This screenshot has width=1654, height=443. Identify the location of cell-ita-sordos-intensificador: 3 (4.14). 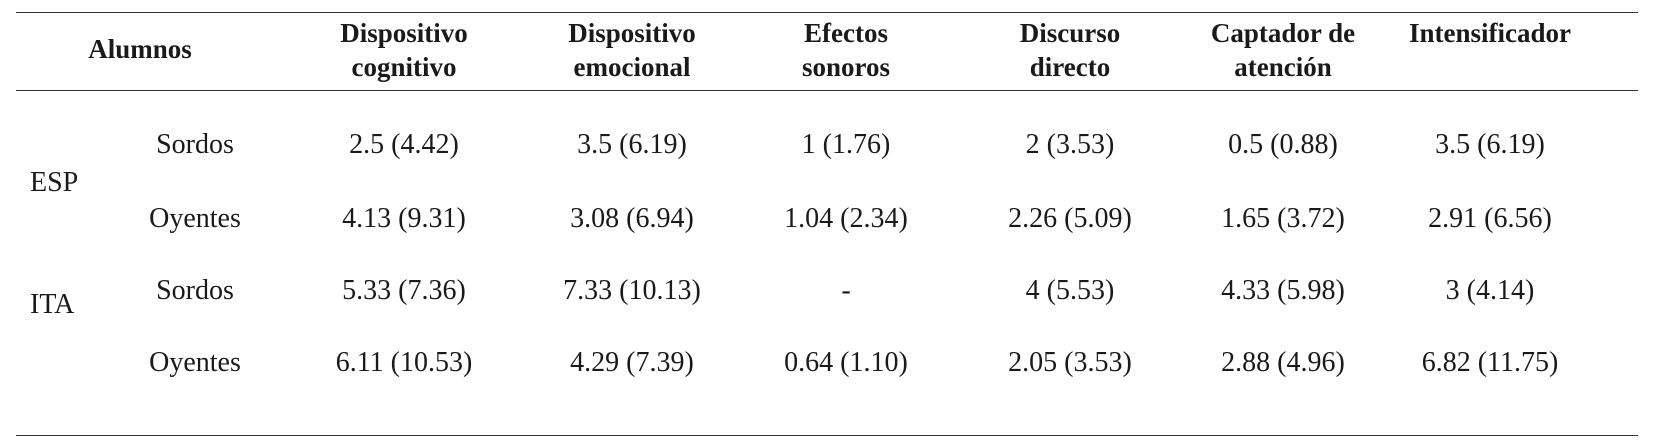
(1490, 290).